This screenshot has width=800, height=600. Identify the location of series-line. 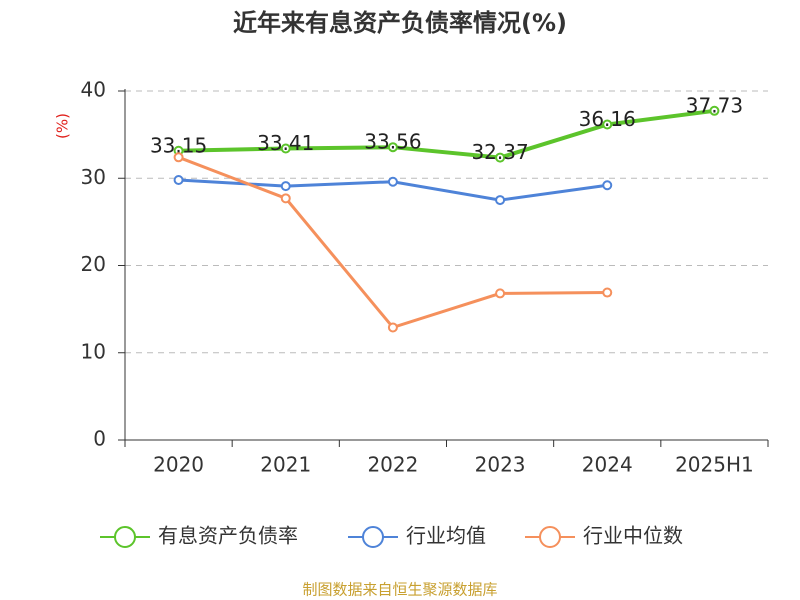
(446, 134).